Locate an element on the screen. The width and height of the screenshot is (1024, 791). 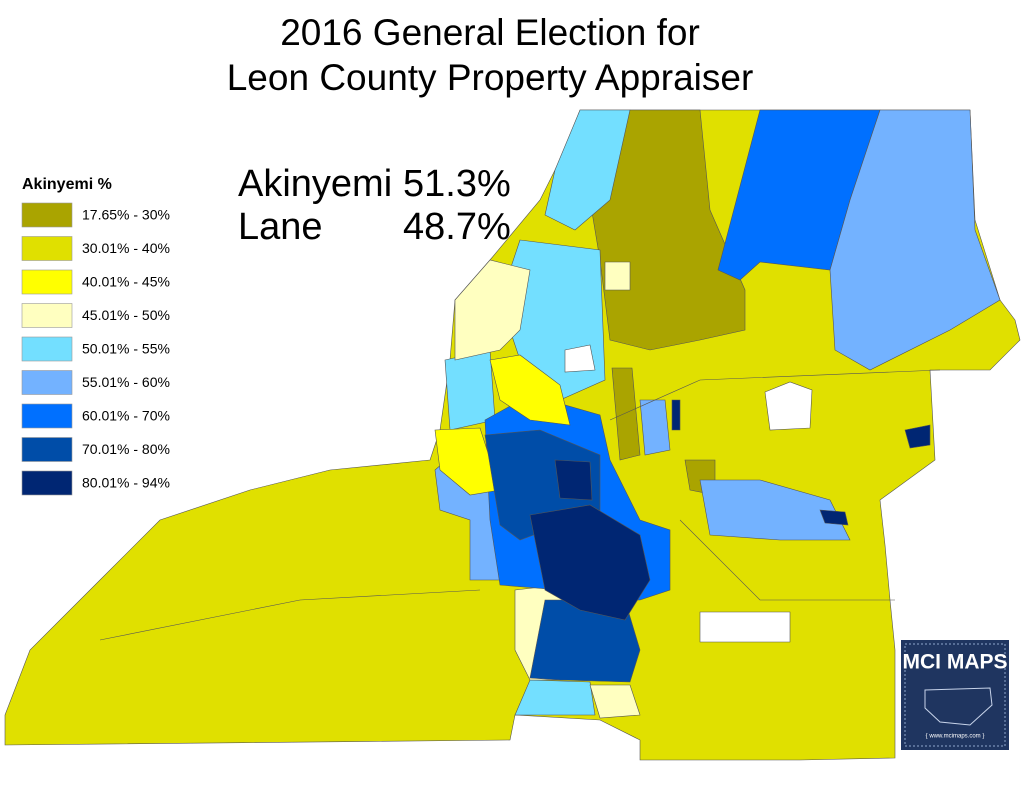
logo-border is located at coordinates (955, 695).